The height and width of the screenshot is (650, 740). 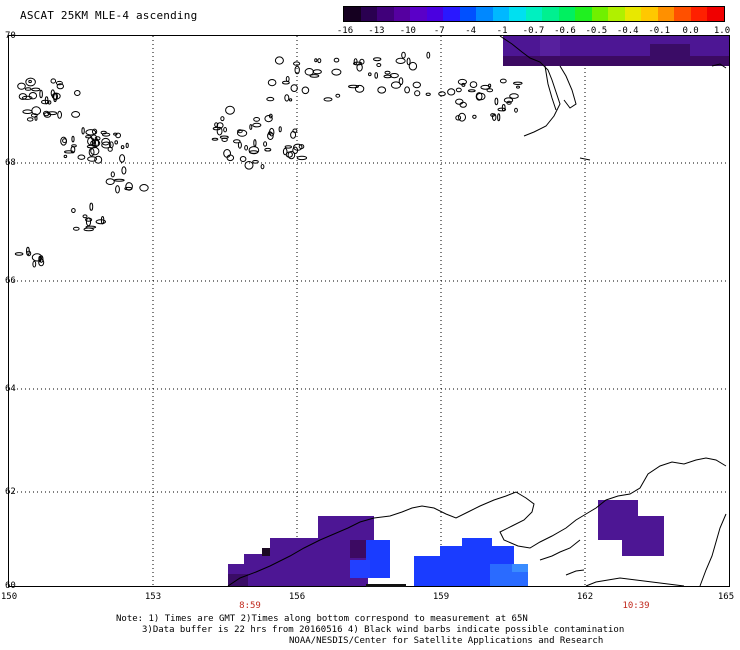 What do you see at coordinates (690, 31) in the screenshot?
I see `colorbar-tick-label: 0.0` at bounding box center [690, 31].